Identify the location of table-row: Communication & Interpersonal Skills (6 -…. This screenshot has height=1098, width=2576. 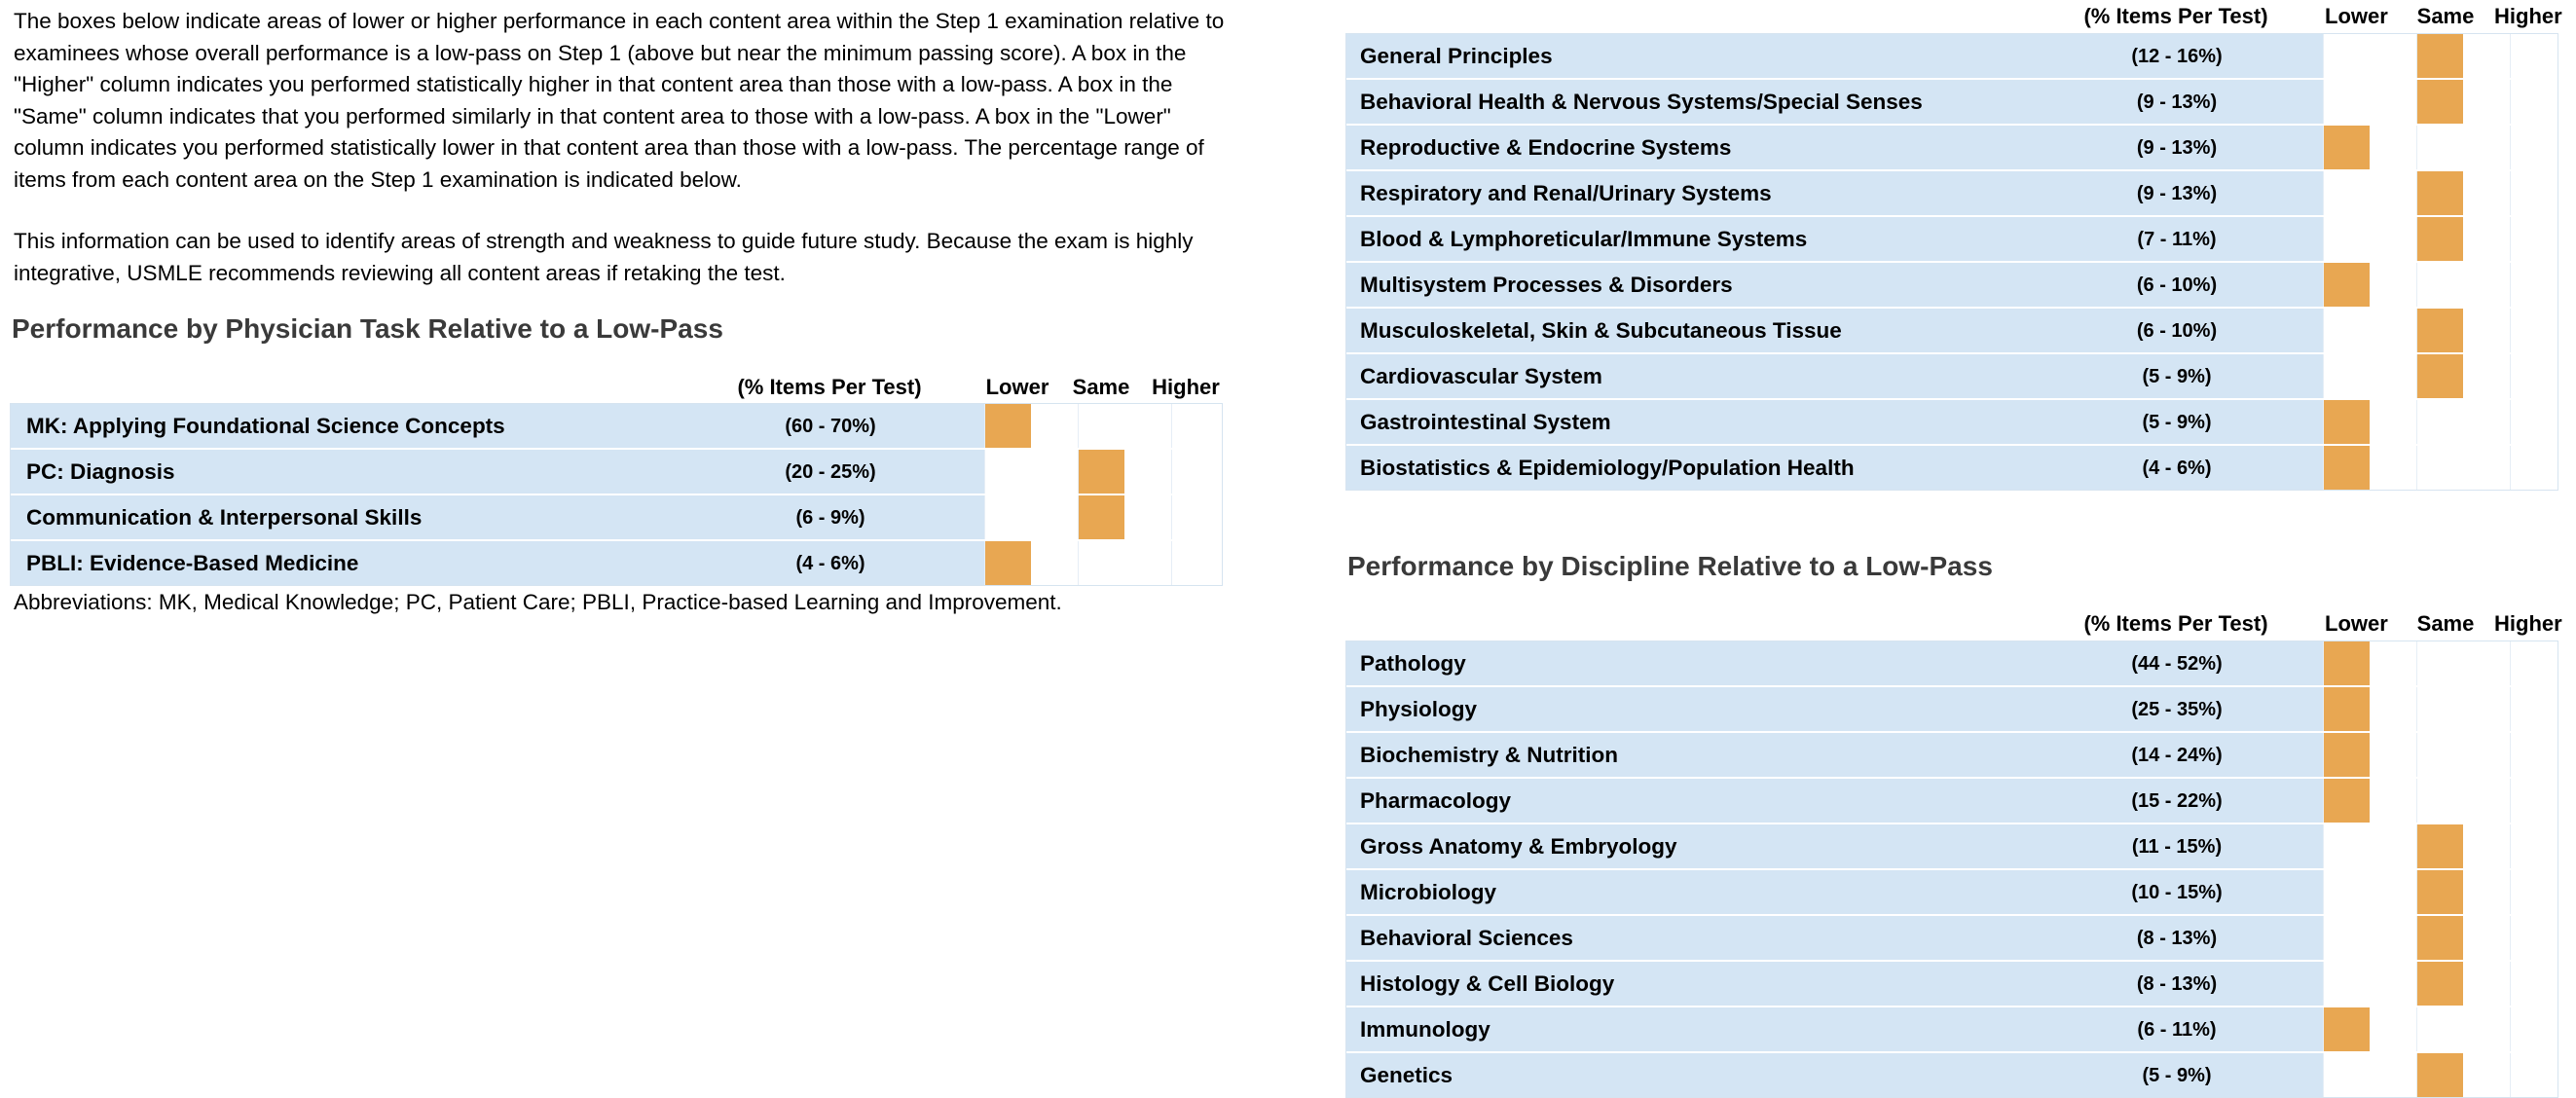
(616, 518).